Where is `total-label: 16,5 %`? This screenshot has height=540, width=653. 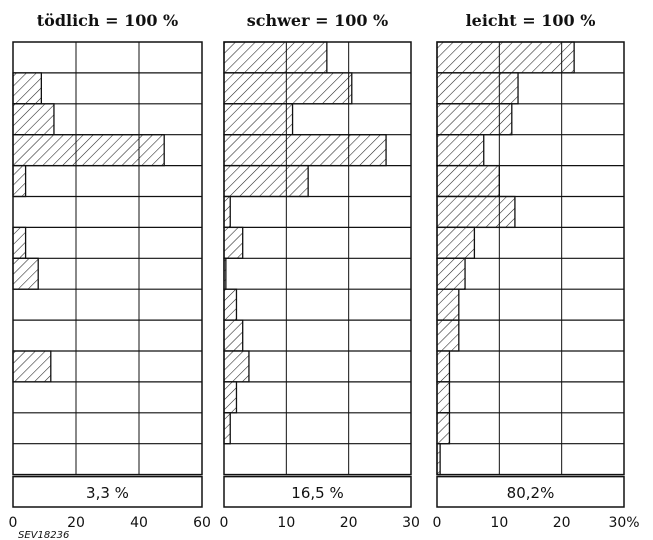
total-label: 16,5 % is located at coordinates (317, 493).